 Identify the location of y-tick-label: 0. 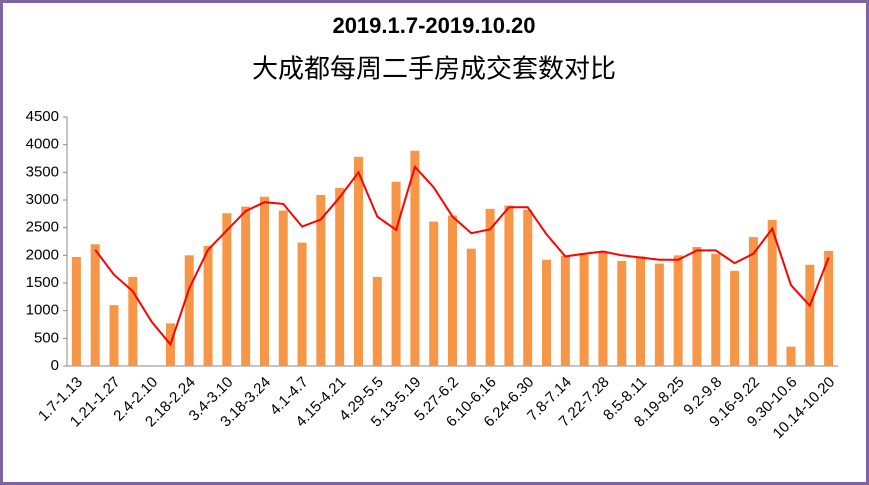
(55, 365).